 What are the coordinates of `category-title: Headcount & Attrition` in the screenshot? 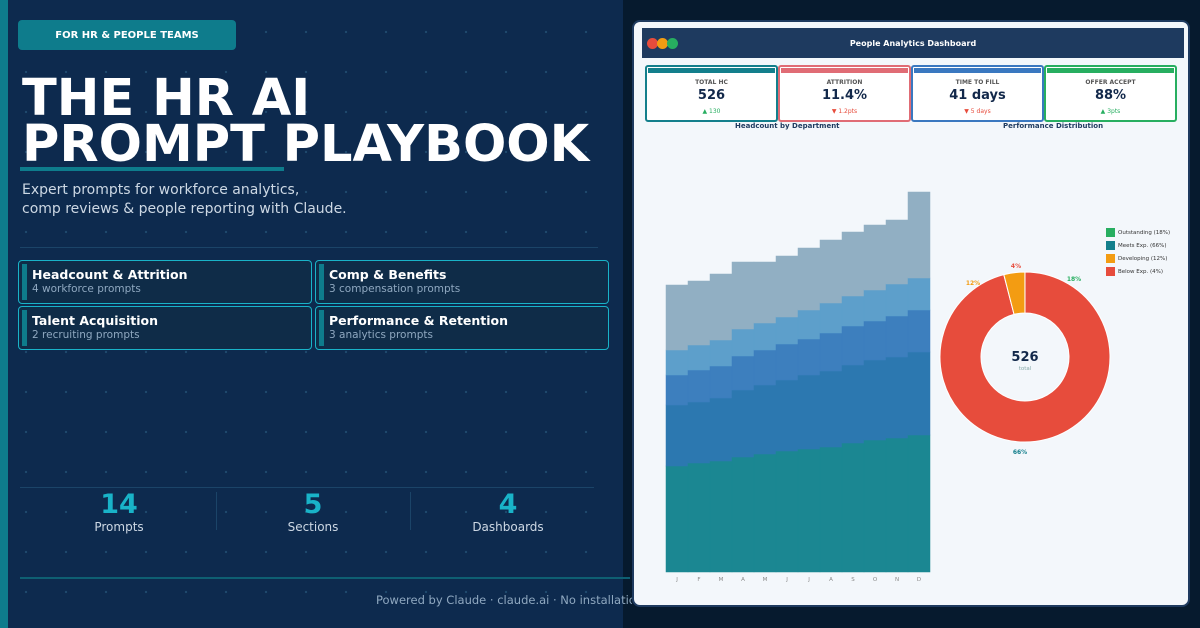 It's located at (110, 274).